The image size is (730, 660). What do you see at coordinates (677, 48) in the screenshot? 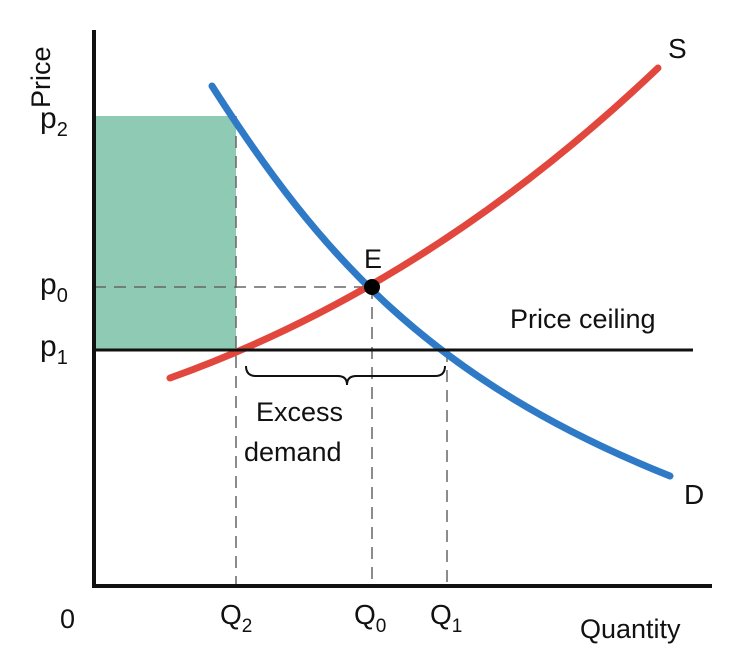
I see `supply-label: S` at bounding box center [677, 48].